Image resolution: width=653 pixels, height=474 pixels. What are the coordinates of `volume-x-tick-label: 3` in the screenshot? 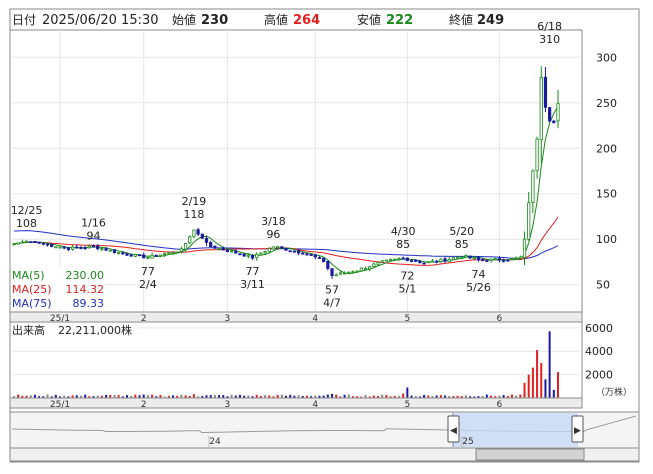 It's located at (228, 405).